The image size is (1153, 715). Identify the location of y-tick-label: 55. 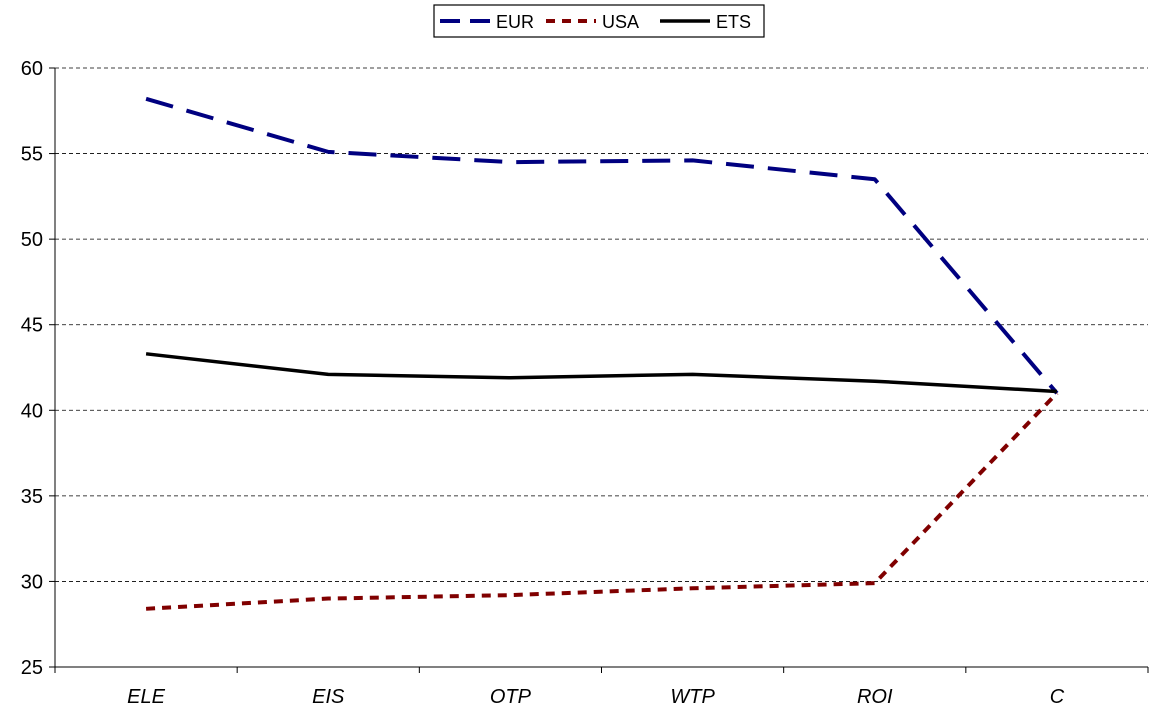
(32, 155).